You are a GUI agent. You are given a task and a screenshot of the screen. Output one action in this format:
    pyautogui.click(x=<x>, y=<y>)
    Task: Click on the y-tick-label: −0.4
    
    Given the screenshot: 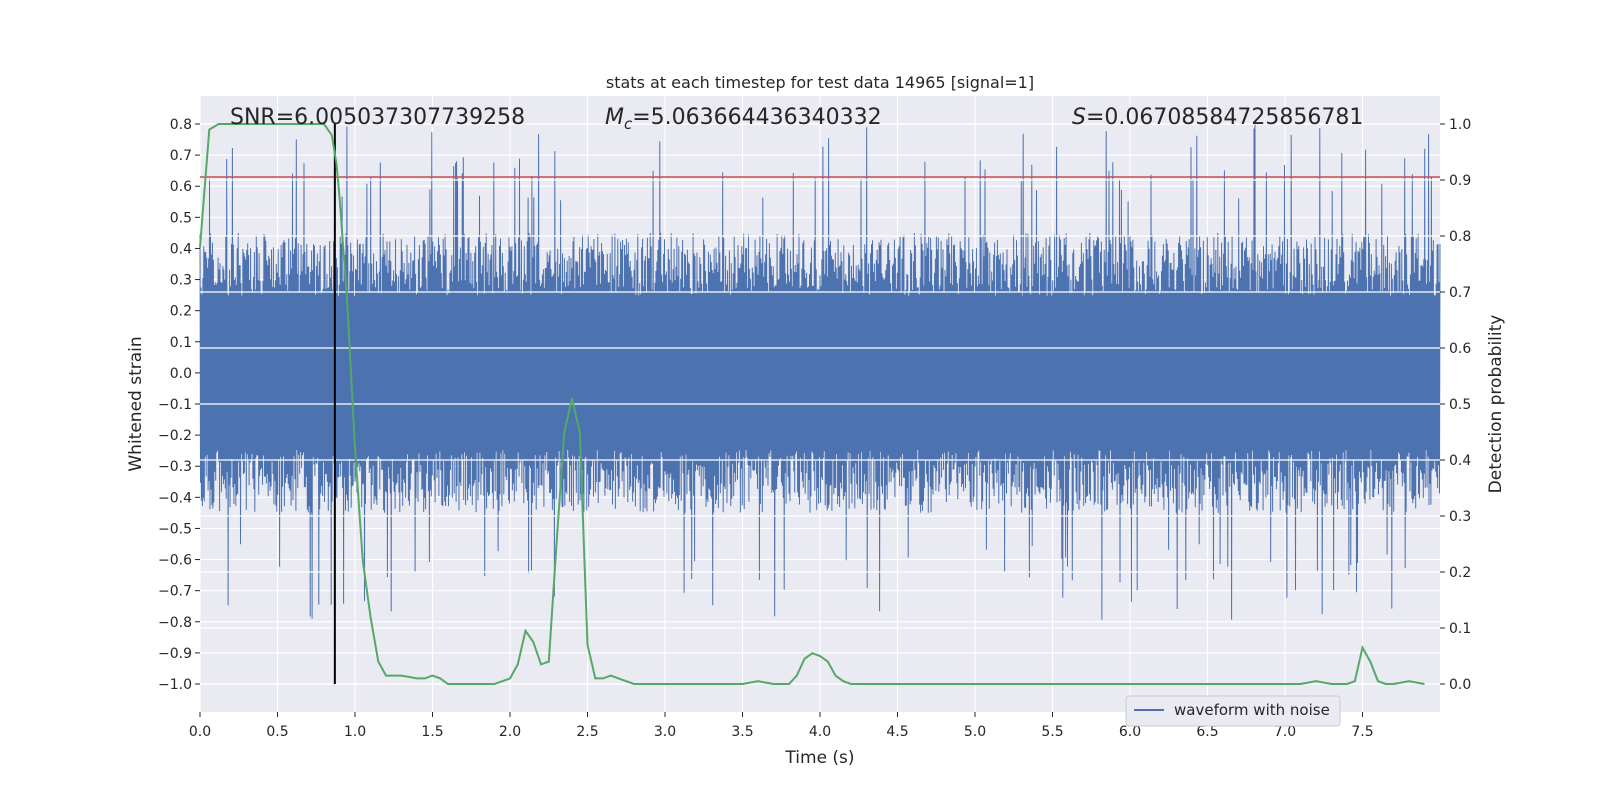 What is the action you would take?
    pyautogui.click(x=175, y=498)
    